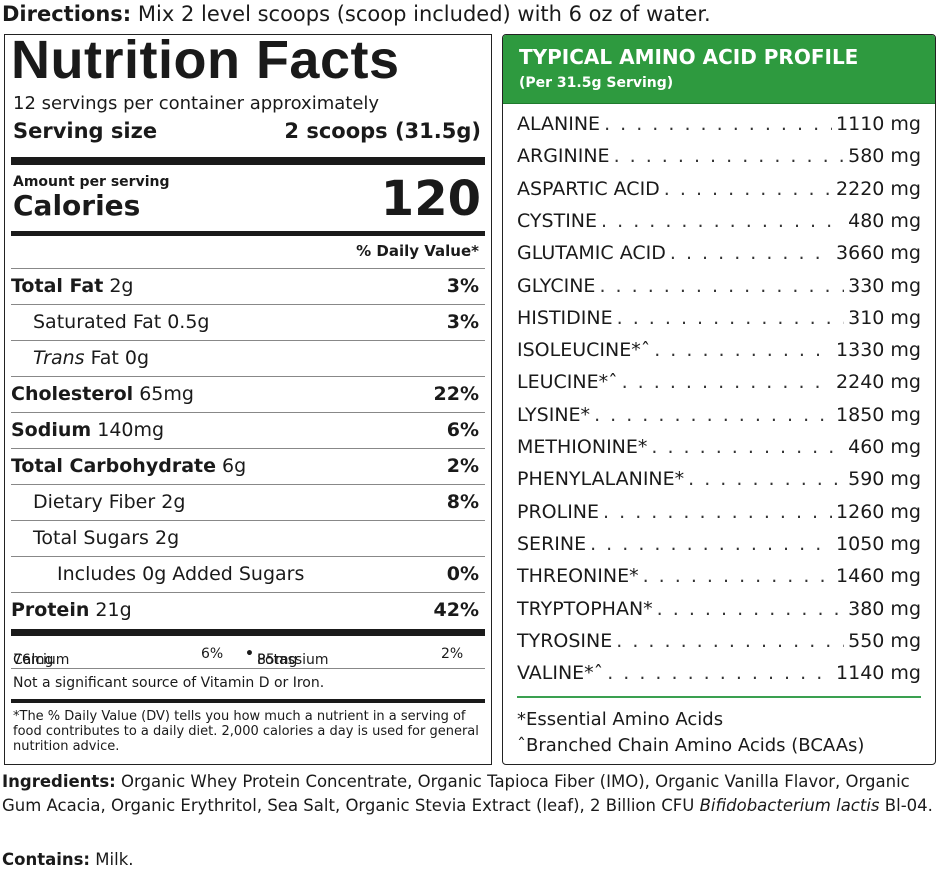 The height and width of the screenshot is (876, 941). I want to click on essential-note: *Essential Amino Acids, so click(620, 719).